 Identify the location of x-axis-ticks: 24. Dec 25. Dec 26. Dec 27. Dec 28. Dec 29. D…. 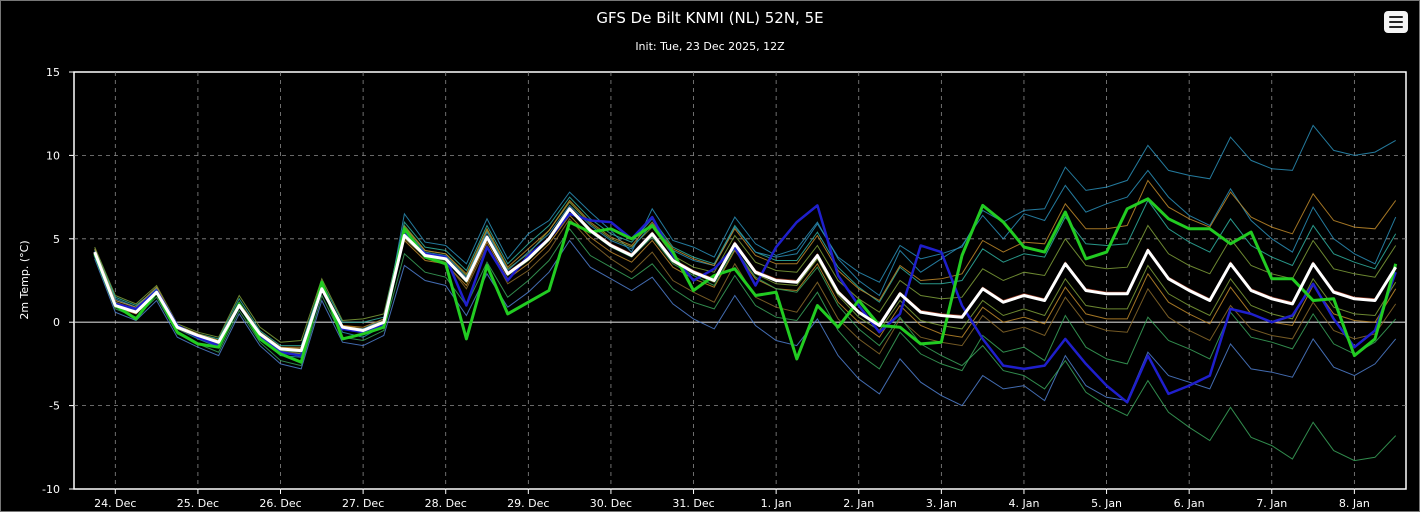
(732, 499).